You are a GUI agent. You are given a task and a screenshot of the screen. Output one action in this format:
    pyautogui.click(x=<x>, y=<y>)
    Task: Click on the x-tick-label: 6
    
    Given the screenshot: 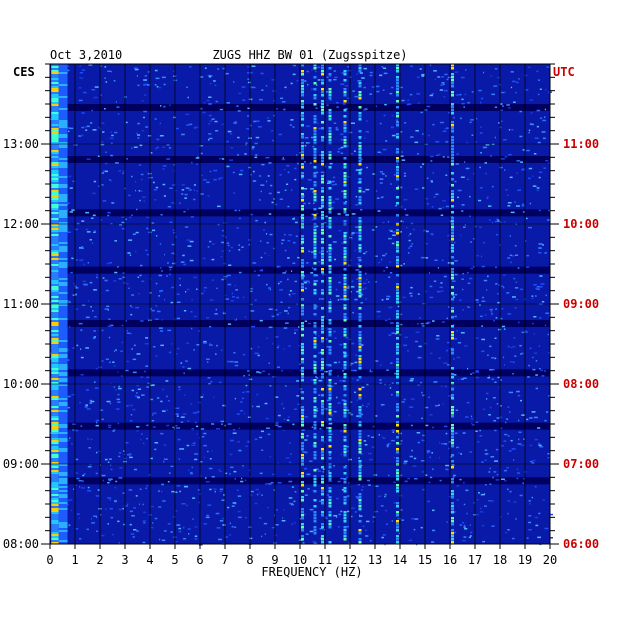 What is the action you would take?
    pyautogui.click(x=199, y=560)
    